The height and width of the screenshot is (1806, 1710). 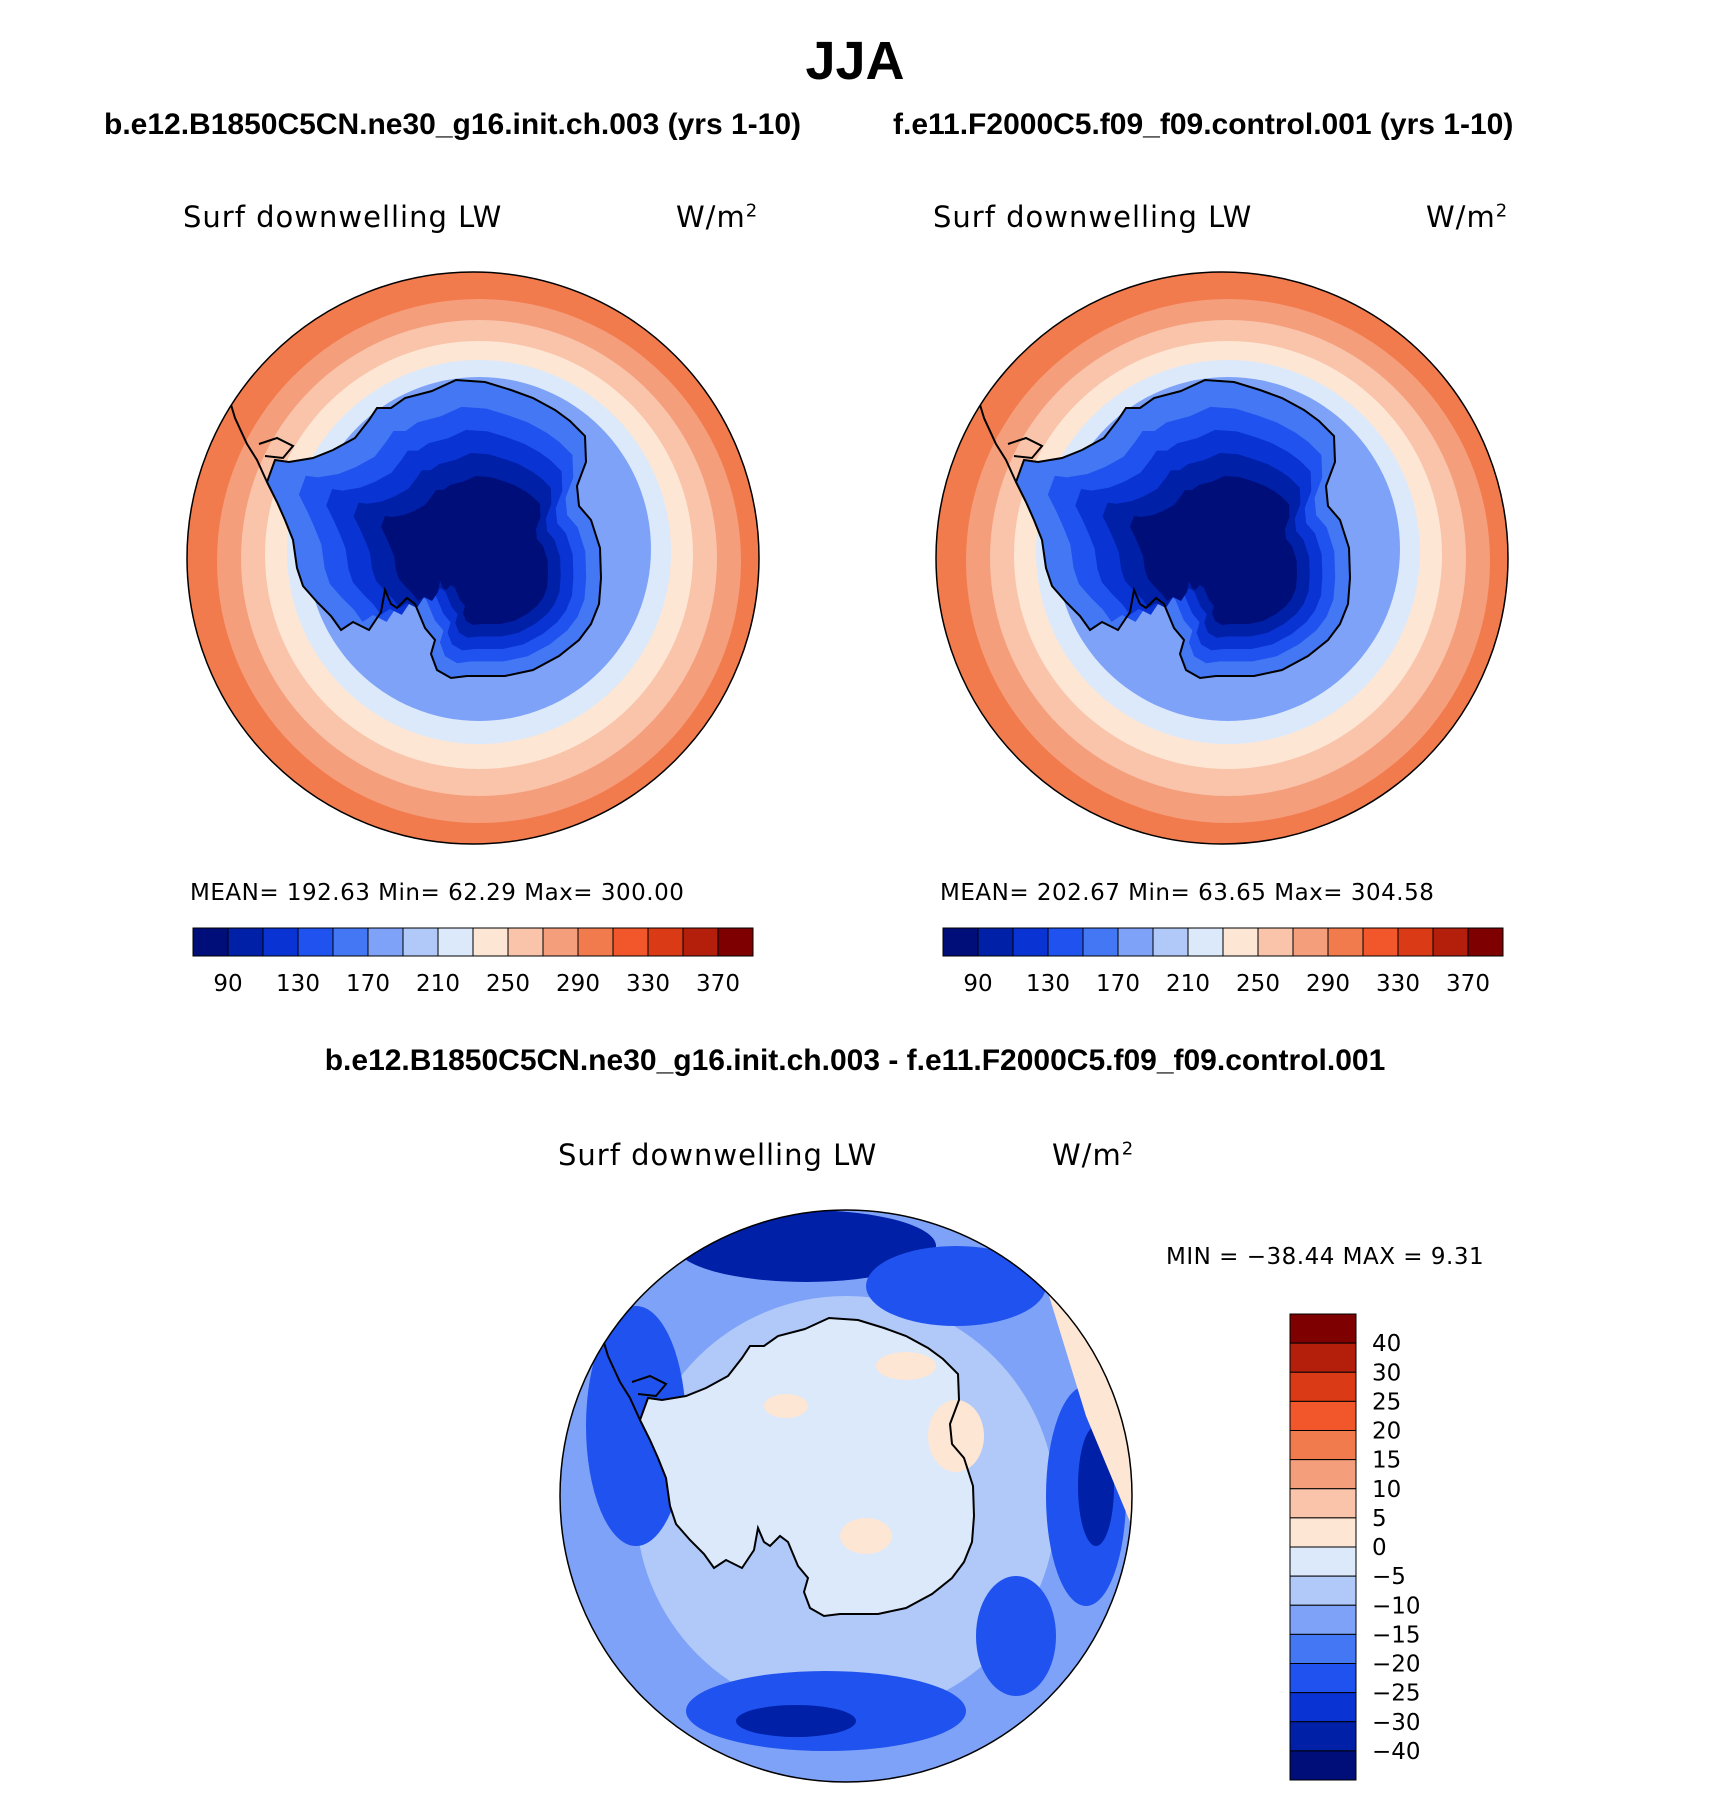 I want to click on left-land-band, so click(x=464, y=550).